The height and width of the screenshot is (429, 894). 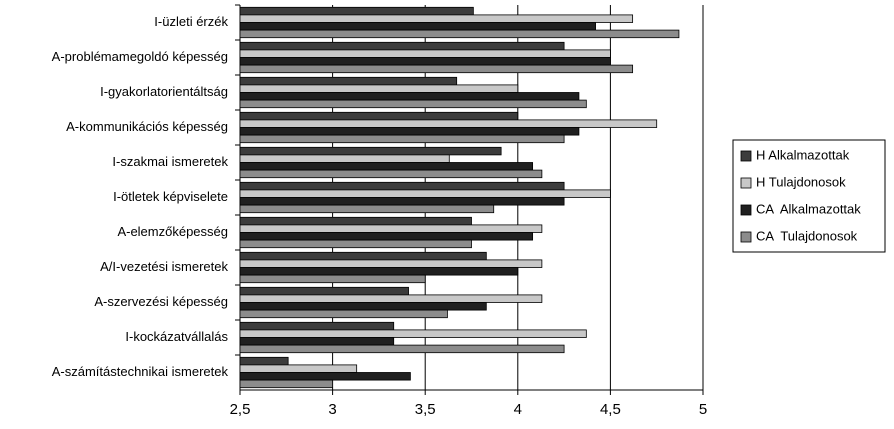 I want to click on x-tick-label: 5, so click(x=703, y=409).